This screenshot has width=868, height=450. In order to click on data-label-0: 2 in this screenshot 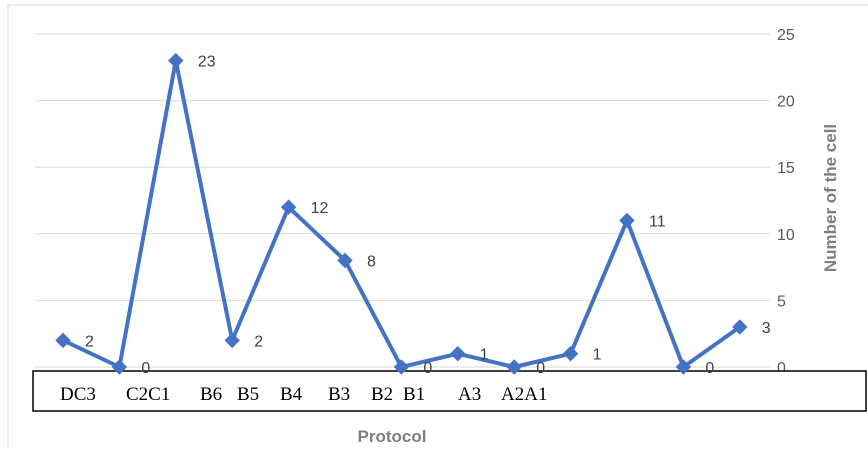, I will do `click(89, 341)`.